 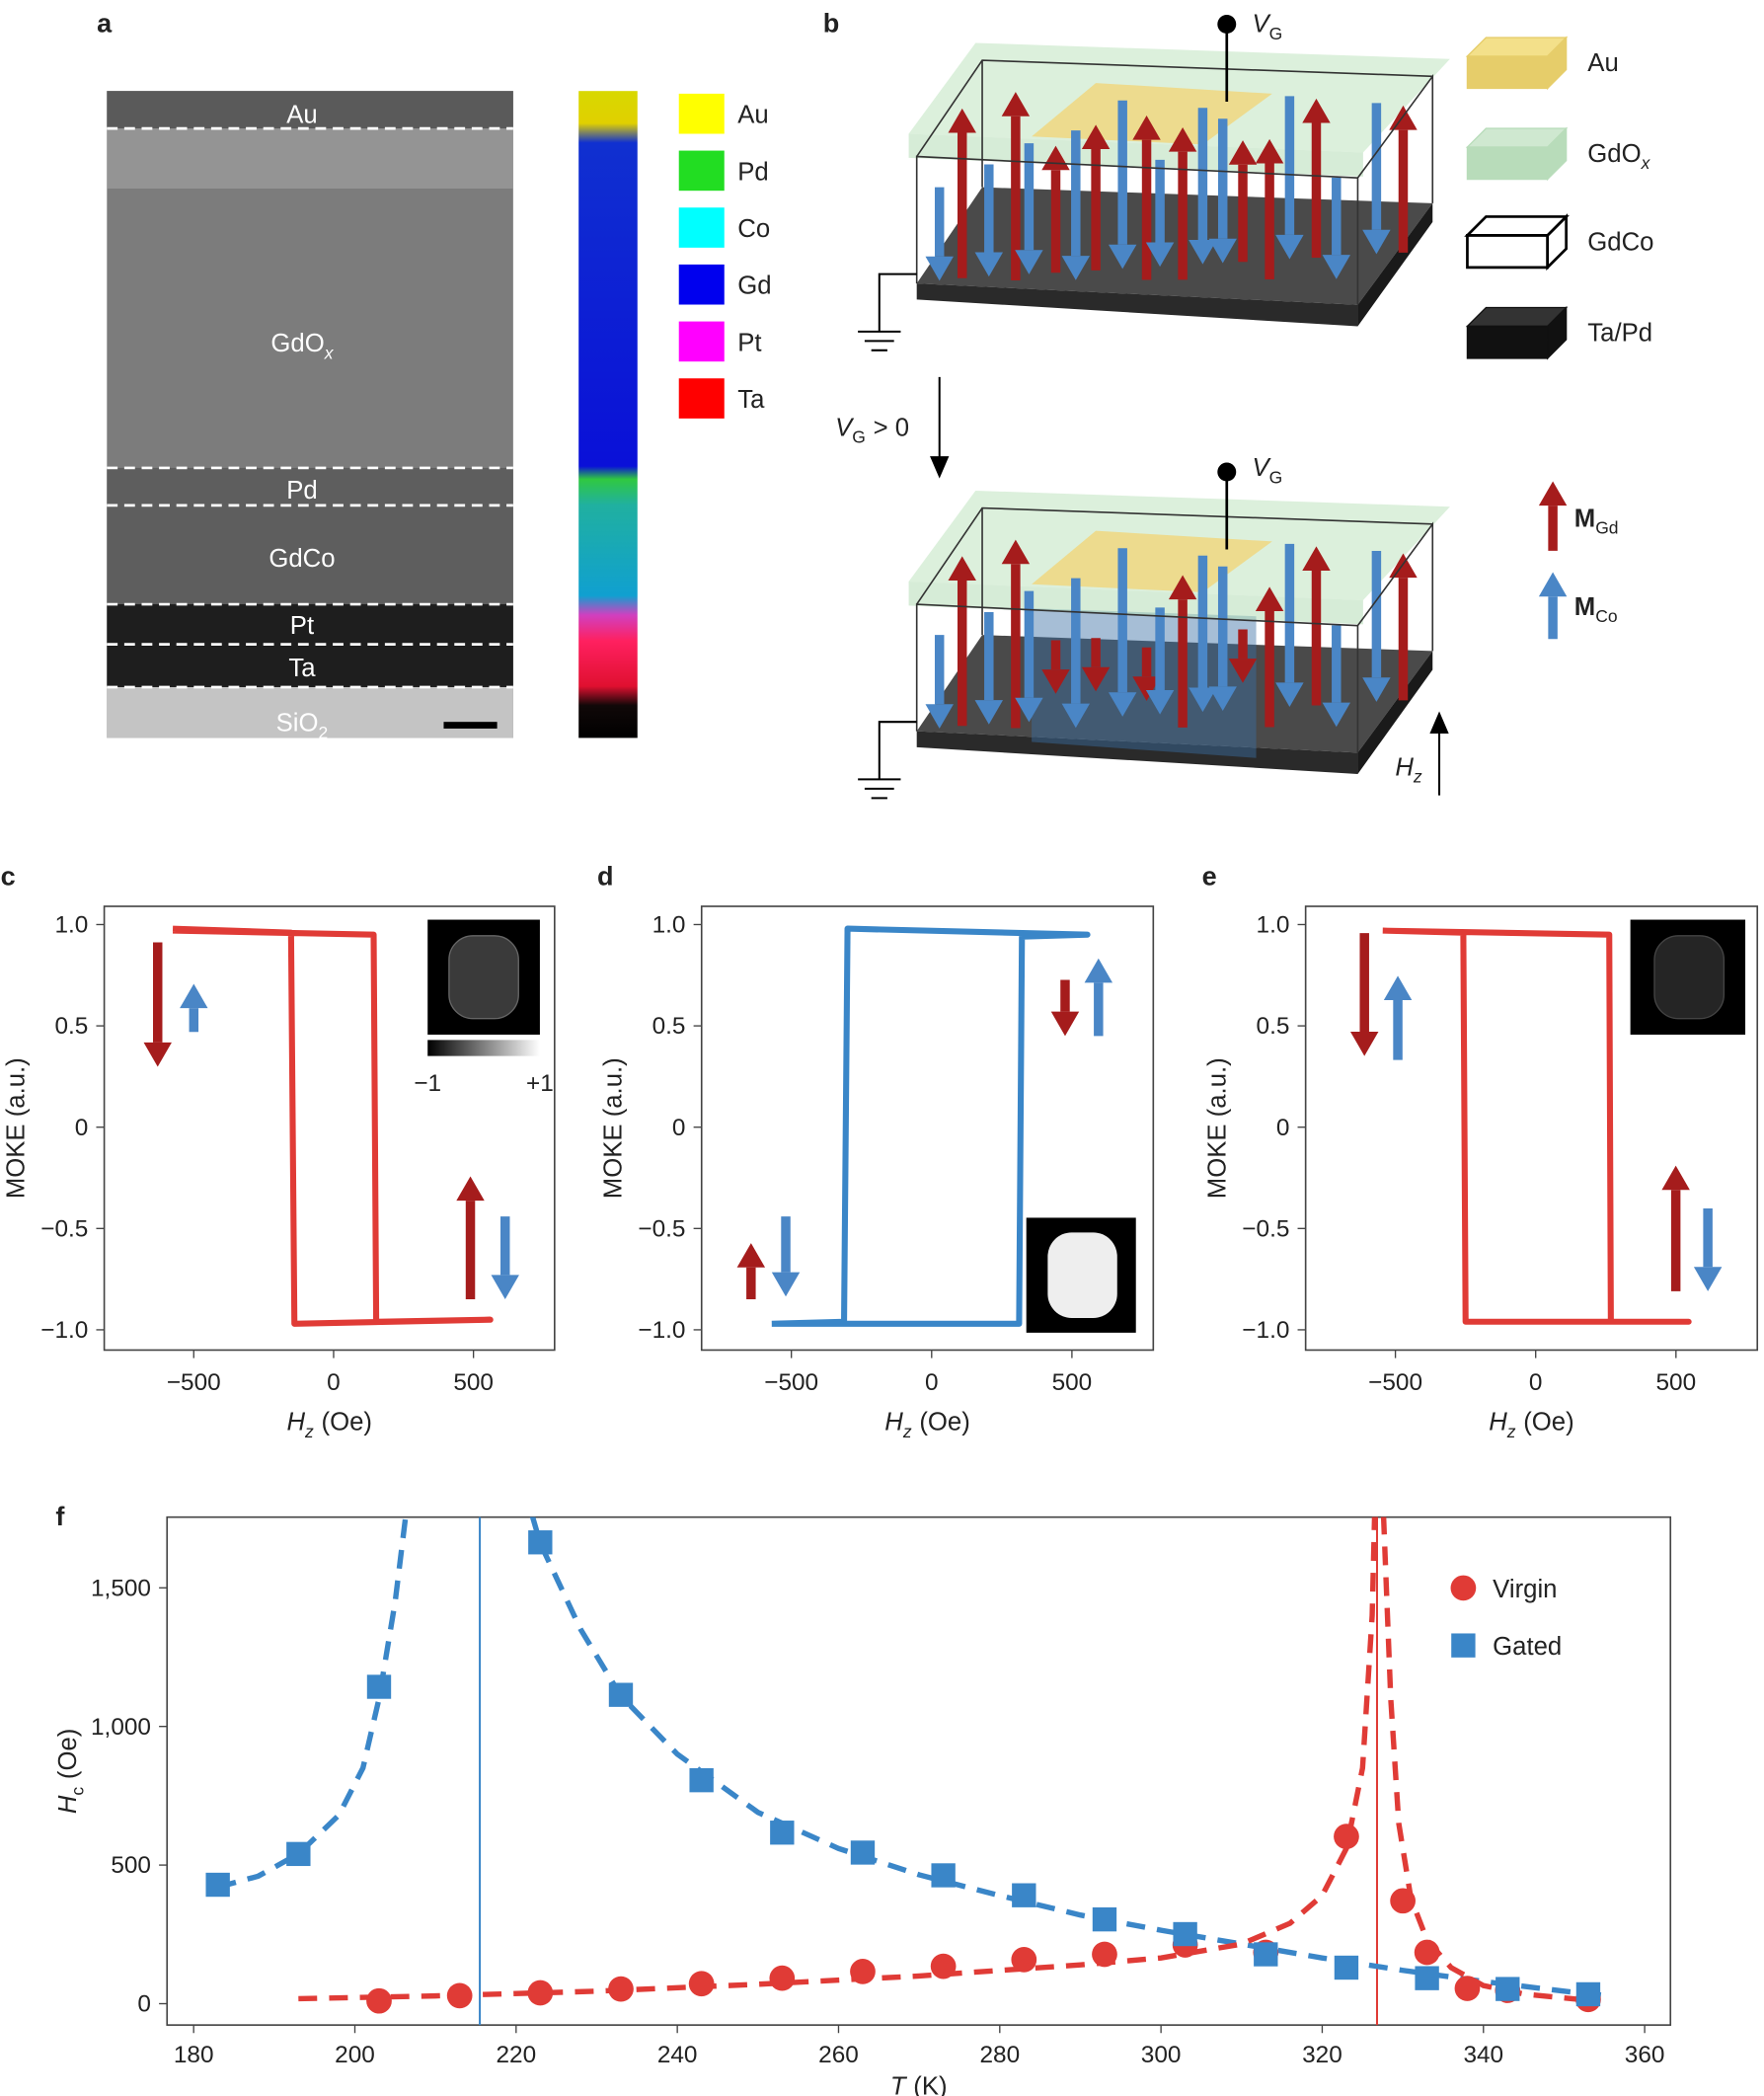 I want to click on x-axis-label: Hz (Oe), so click(x=328, y=1425).